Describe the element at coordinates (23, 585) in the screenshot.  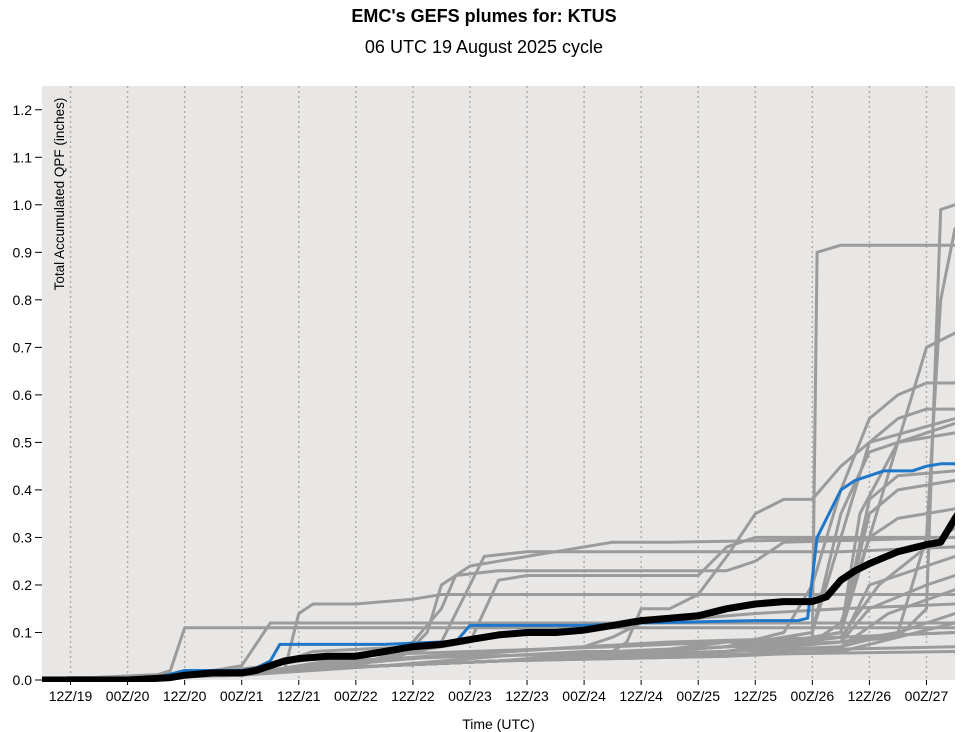
I see `y-tick-label: 0.2` at that location.